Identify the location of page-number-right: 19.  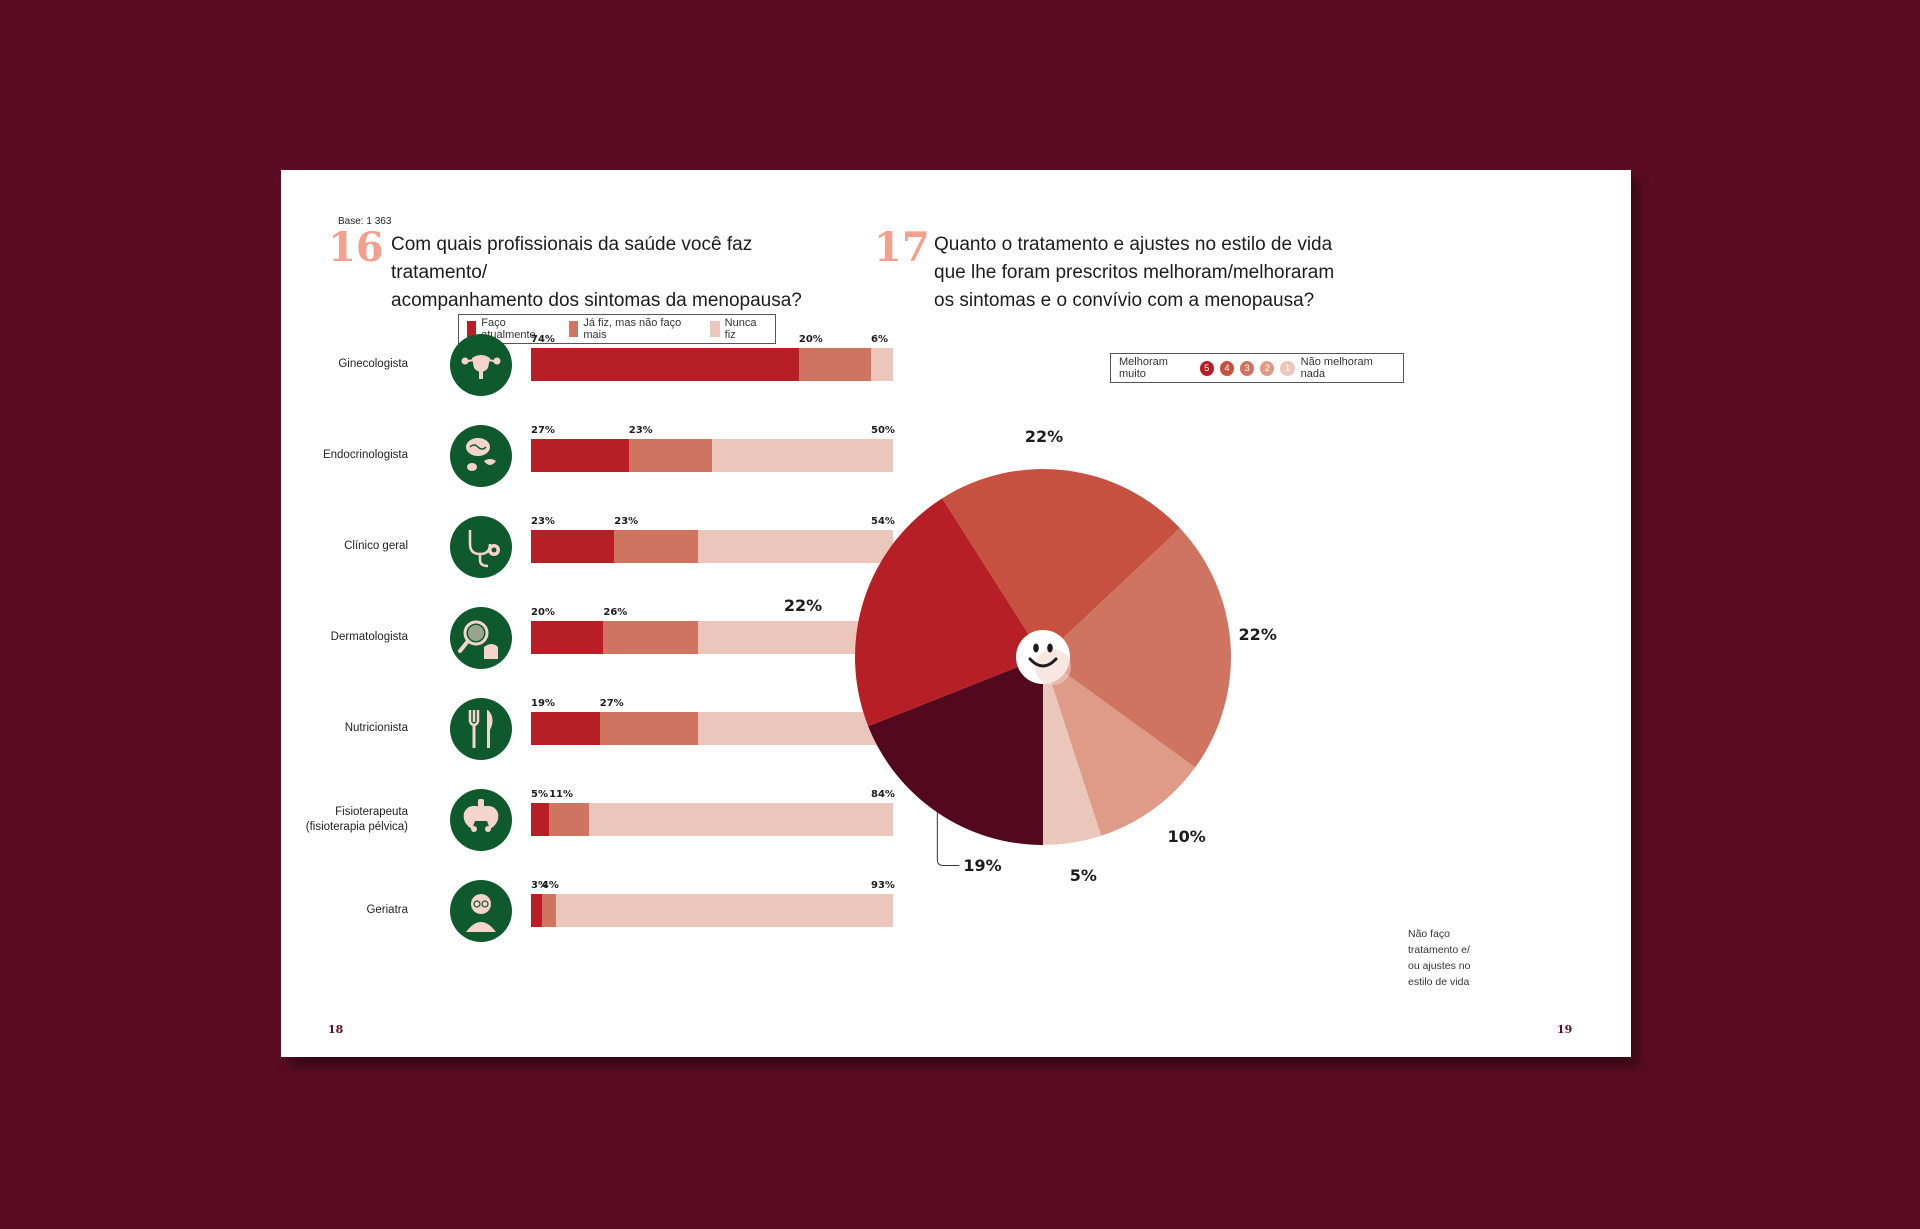
(1565, 1029).